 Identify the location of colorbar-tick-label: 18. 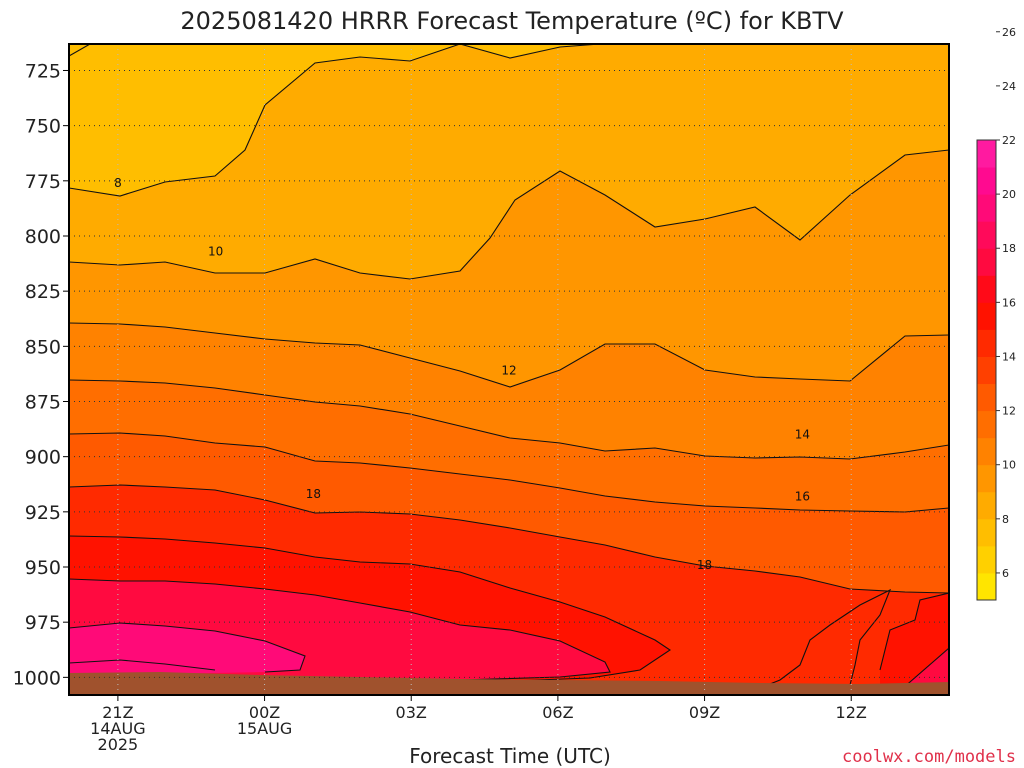
(1009, 248).